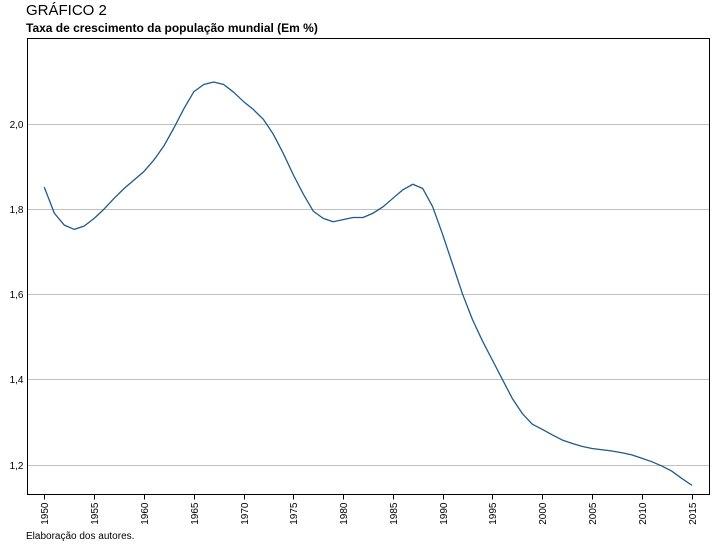 Image resolution: width=724 pixels, height=546 pixels. What do you see at coordinates (543, 513) in the screenshot?
I see `x-tick-label: 2000` at bounding box center [543, 513].